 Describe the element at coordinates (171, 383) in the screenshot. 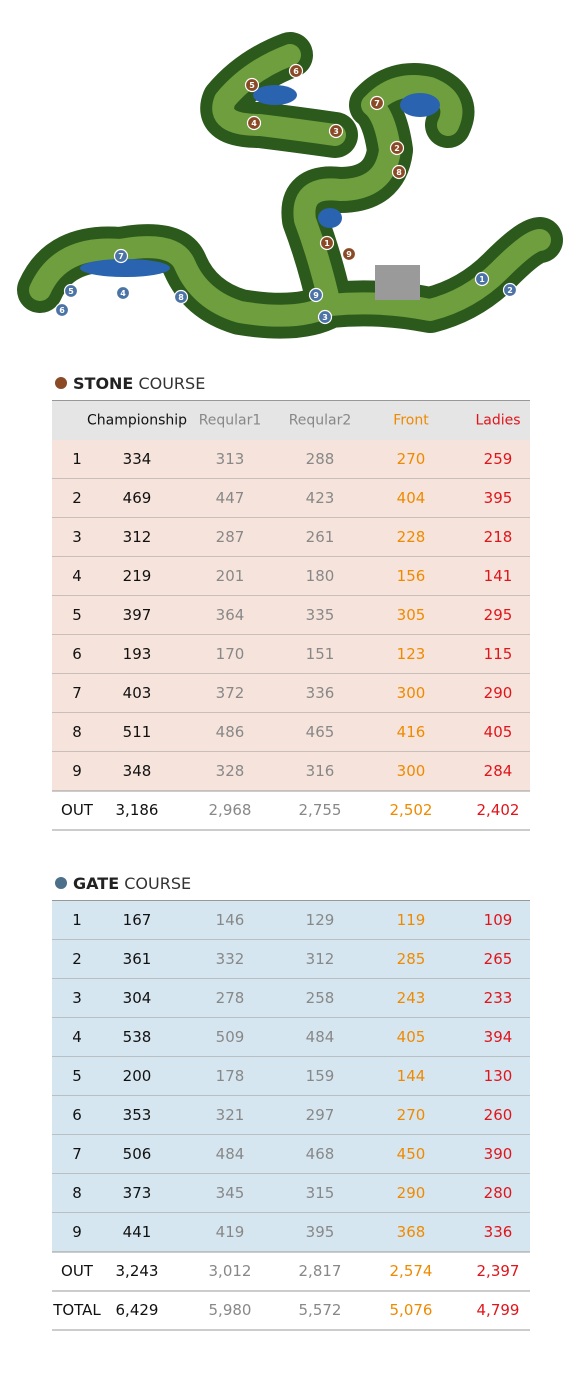

I see `section-title-rest: COURSE` at that location.